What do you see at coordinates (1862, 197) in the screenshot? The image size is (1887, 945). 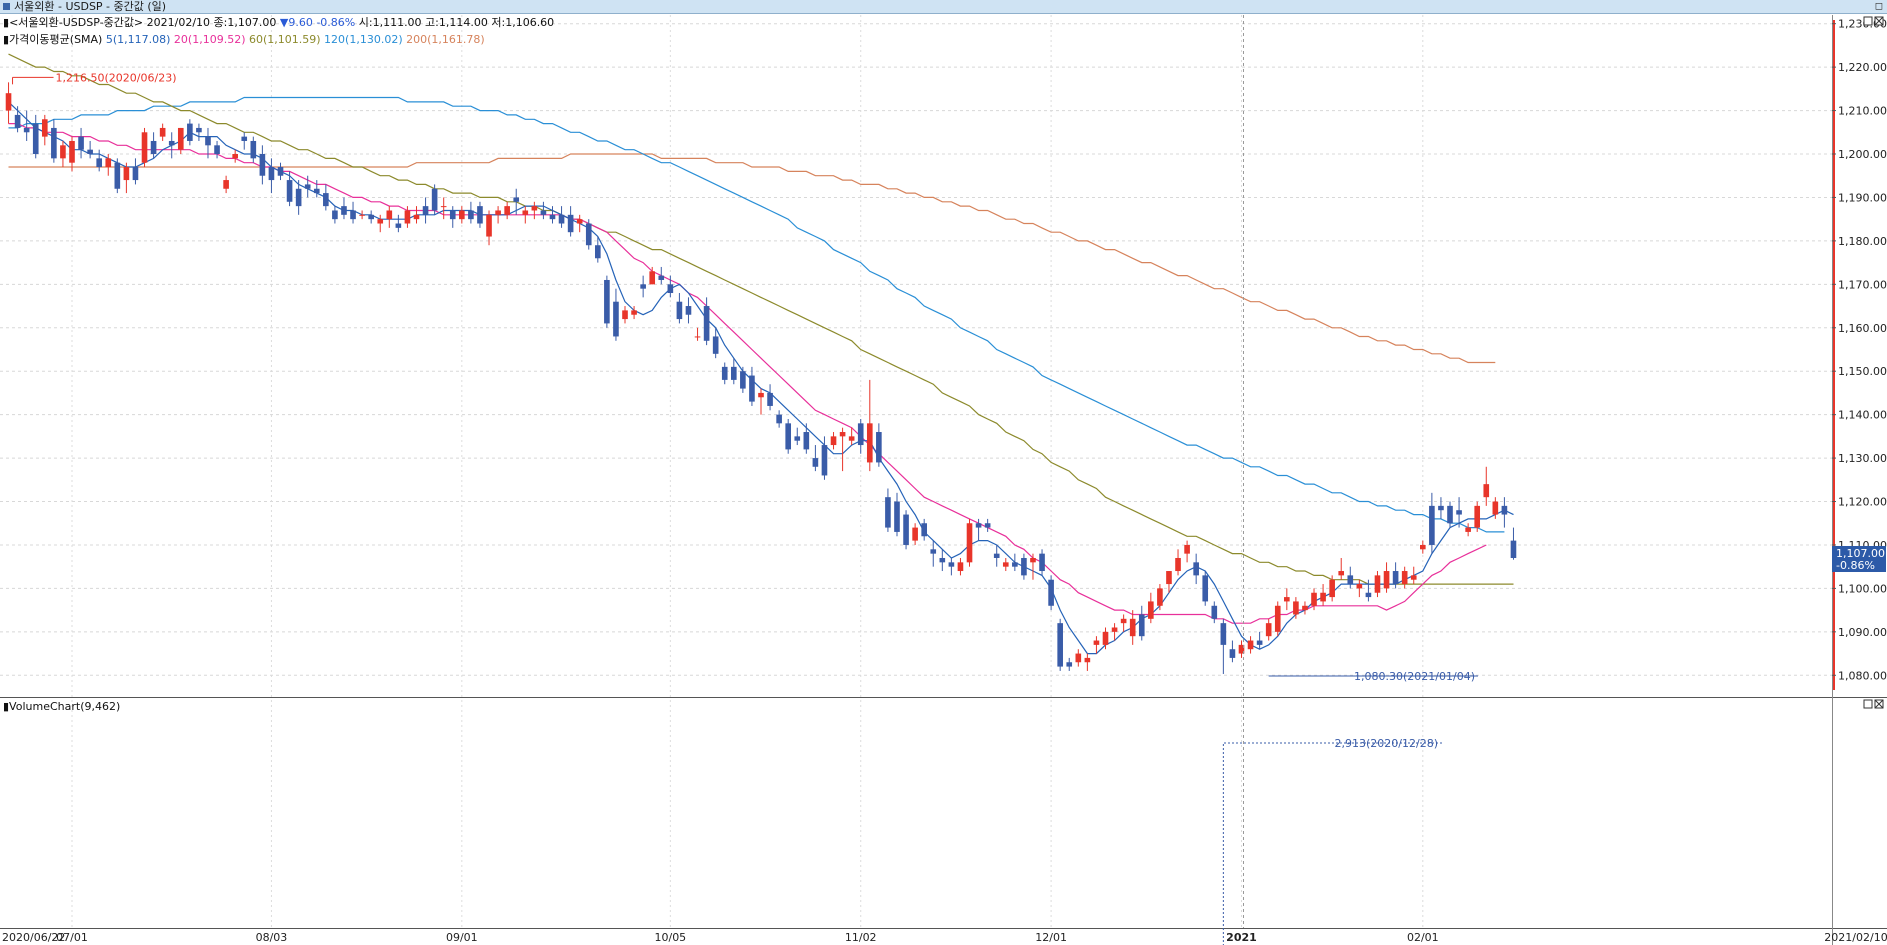 I see `price-tick-label: 1,190.00` at bounding box center [1862, 197].